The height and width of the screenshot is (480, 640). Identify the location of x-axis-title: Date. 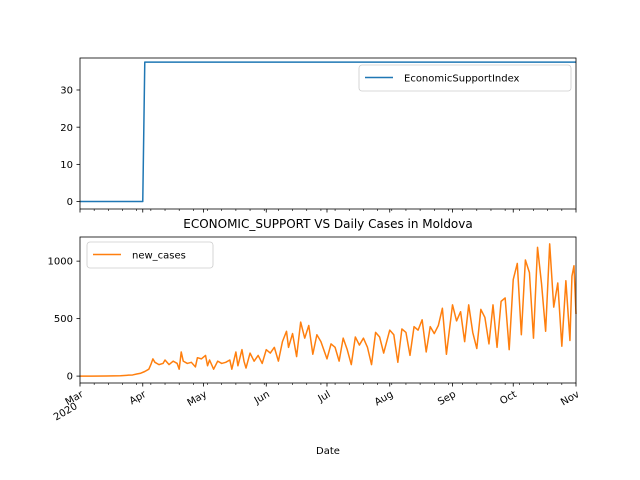
(328, 451).